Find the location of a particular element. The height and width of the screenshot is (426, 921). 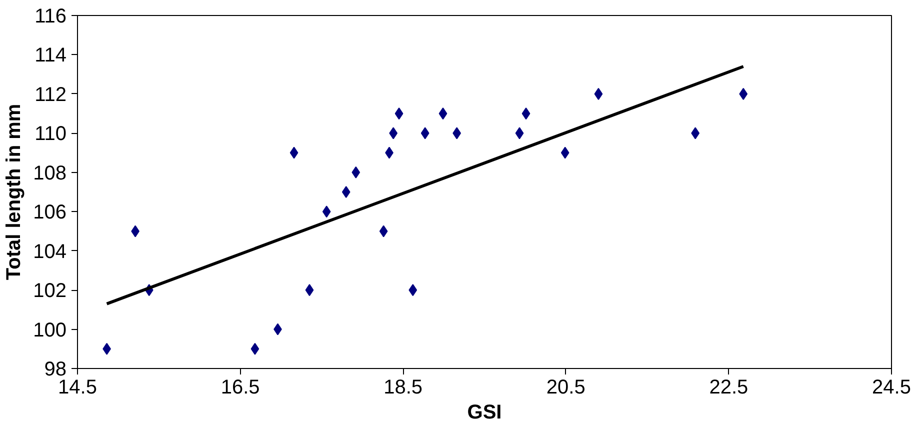

y-tick-label: 102 is located at coordinates (50, 291).